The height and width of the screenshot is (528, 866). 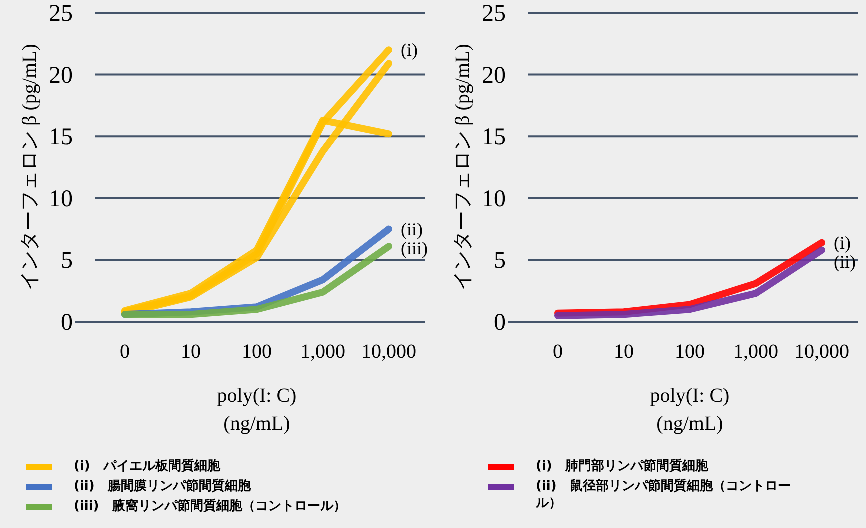 What do you see at coordinates (210, 506) in the screenshot?
I see `legend-label: (iii) 腋窩リンパ節間質細胞（コントロール）` at bounding box center [210, 506].